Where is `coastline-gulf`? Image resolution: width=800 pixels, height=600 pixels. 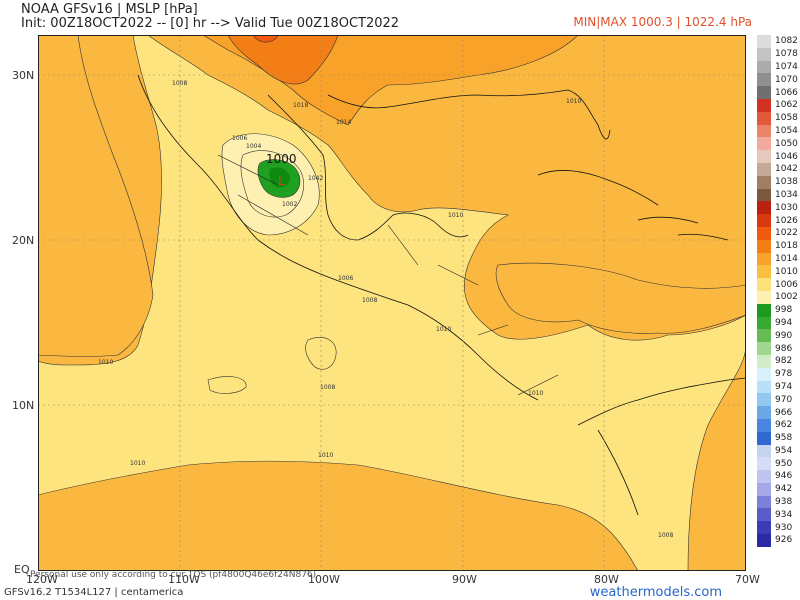 coastline-gulf is located at coordinates (469, 114).